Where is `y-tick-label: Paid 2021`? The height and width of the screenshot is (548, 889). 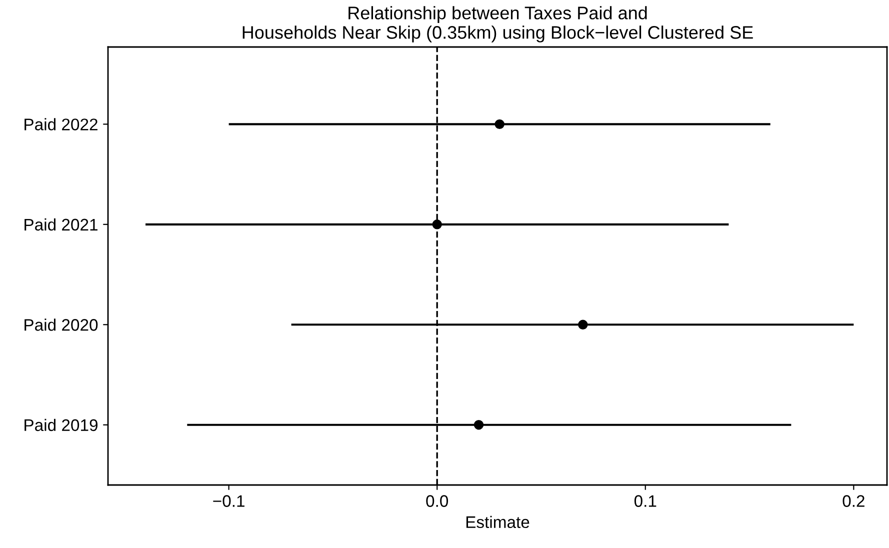 y-tick-label: Paid 2021 is located at coordinates (61, 224).